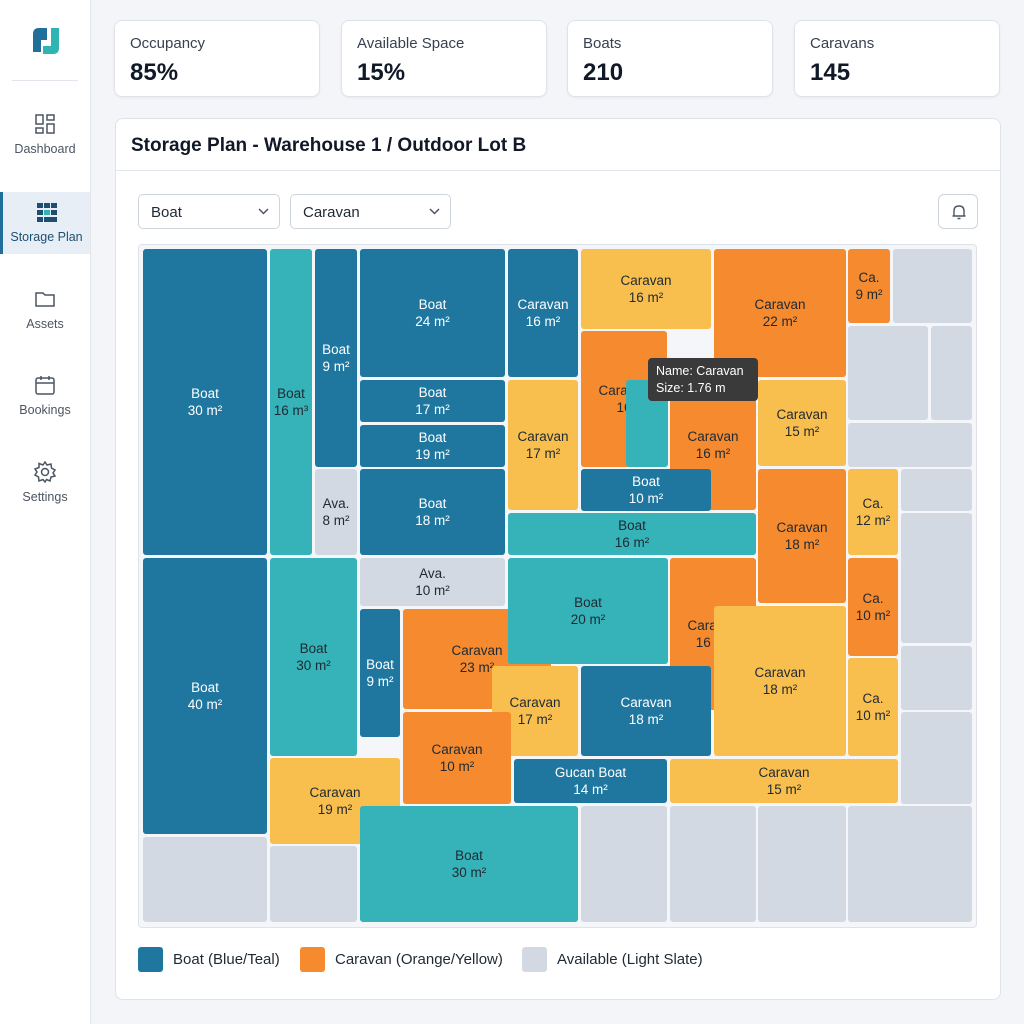 This screenshot has height=1024, width=1024. Describe the element at coordinates (873, 512) in the screenshot. I see `storage-cell: Ca. 12 m²` at that location.